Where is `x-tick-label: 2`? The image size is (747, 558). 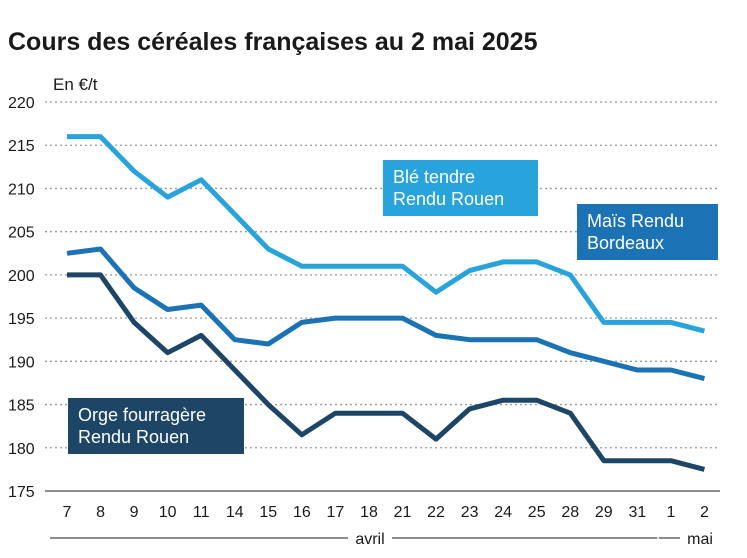
x-tick-label: 2 is located at coordinates (704, 512).